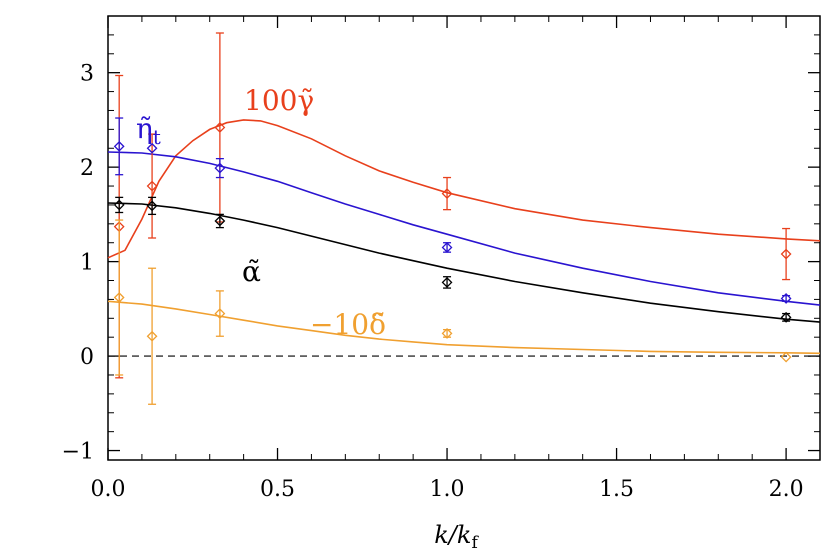 This screenshot has height=554, width=830. Describe the element at coordinates (616, 489) in the screenshot. I see `x-tick-label: 1.5` at that location.